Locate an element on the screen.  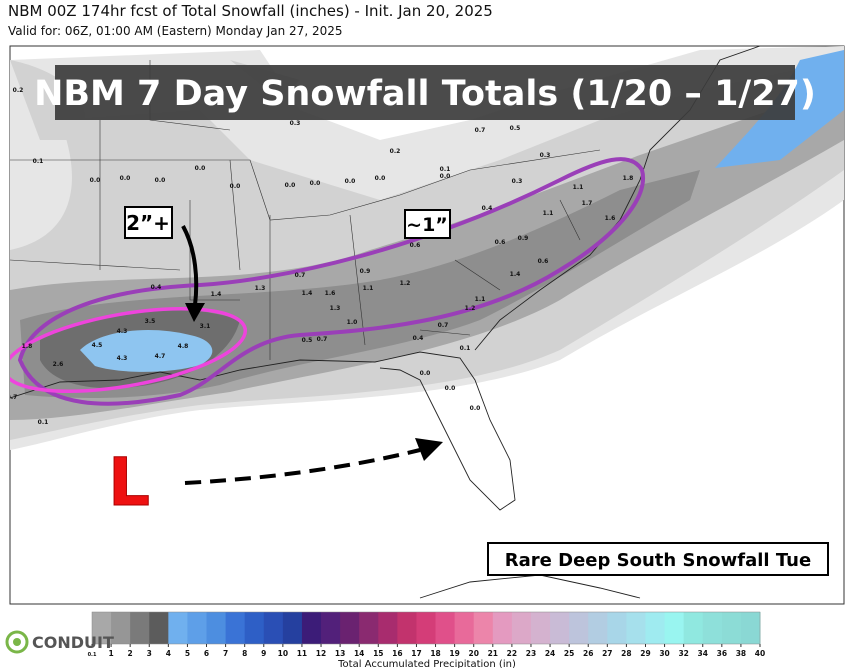
colorbar-tick-label: 9 is located at coordinates (263, 653).